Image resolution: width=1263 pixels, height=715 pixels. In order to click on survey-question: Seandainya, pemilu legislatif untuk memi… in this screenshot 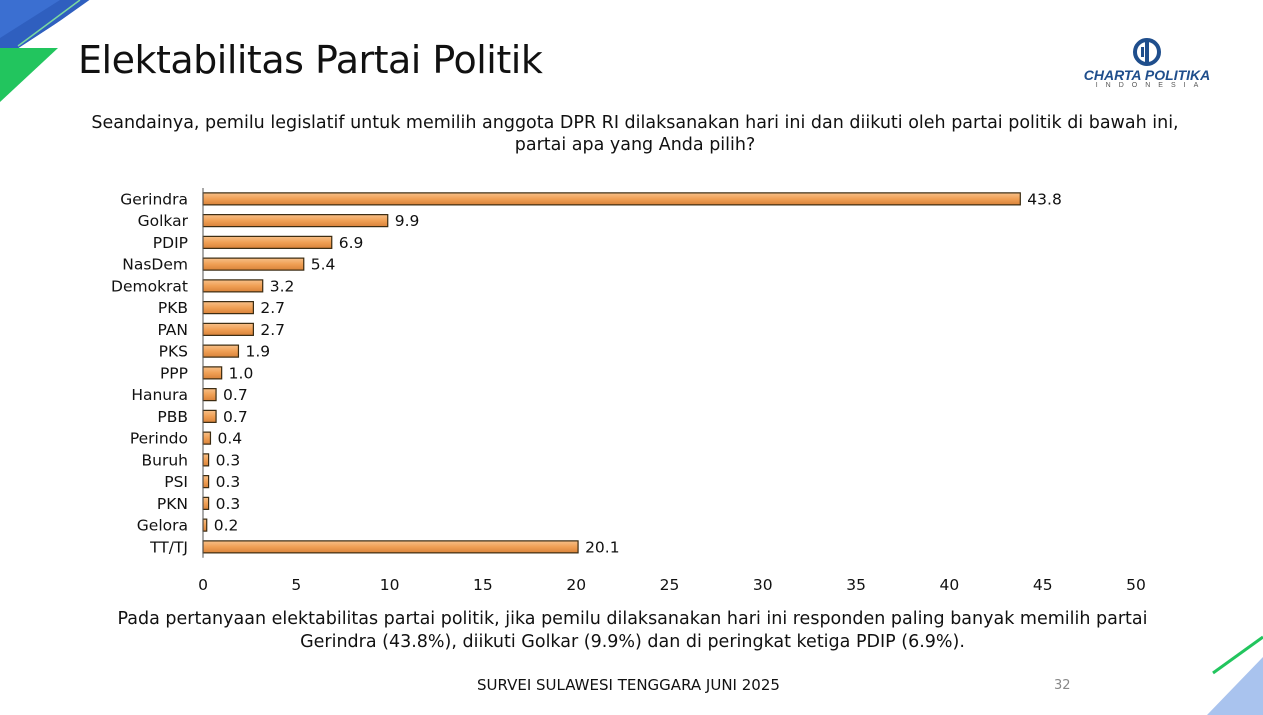, I will do `click(635, 134)`.